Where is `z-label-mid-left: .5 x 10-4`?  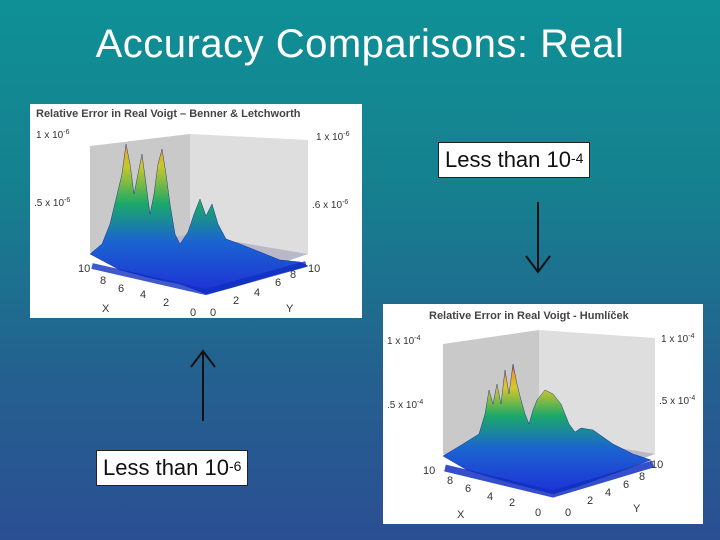 z-label-mid-left: .5 x 10-4 is located at coordinates (405, 405).